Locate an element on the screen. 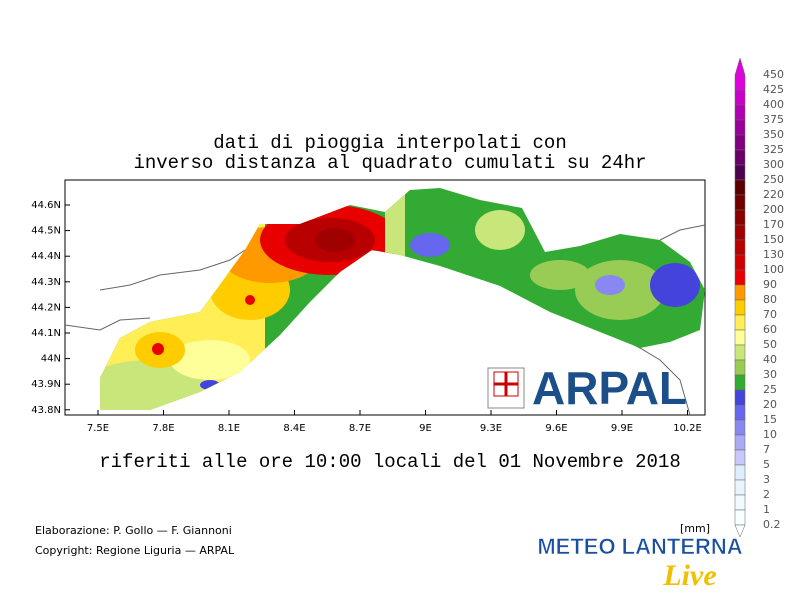  legend-label: 30 is located at coordinates (770, 374).